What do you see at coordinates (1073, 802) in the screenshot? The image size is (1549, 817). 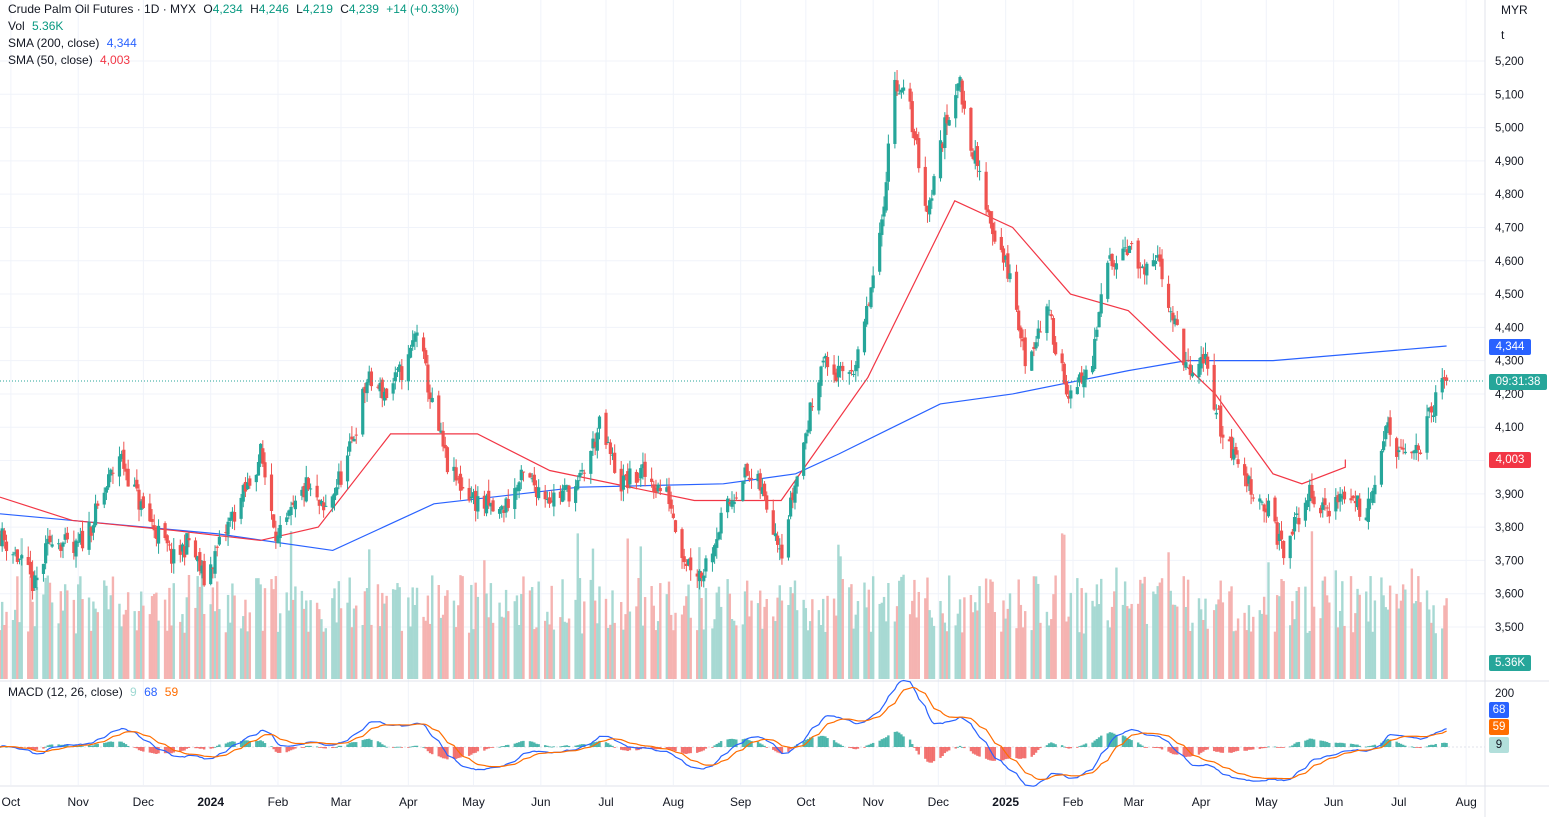 I see `time-axis-label: Feb` at bounding box center [1073, 802].